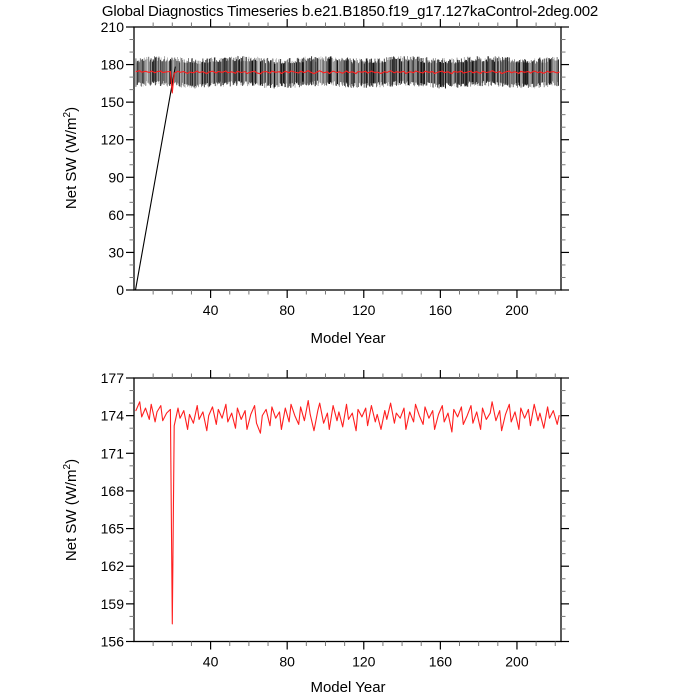 This screenshot has width=700, height=700. I want to click on y-tick-label: 156, so click(113, 642).